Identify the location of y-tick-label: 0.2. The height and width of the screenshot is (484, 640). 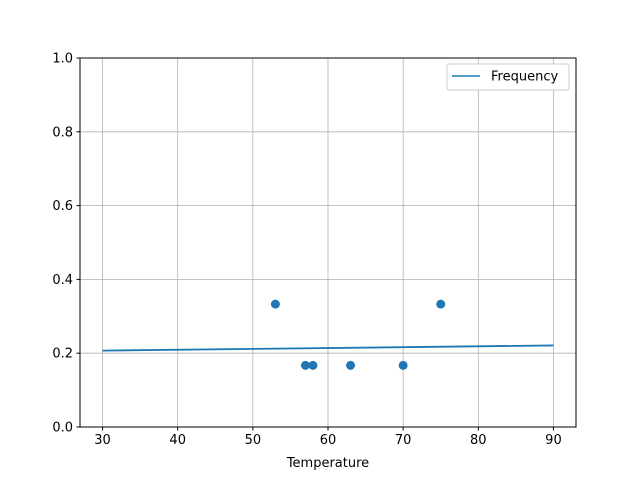
(62, 354).